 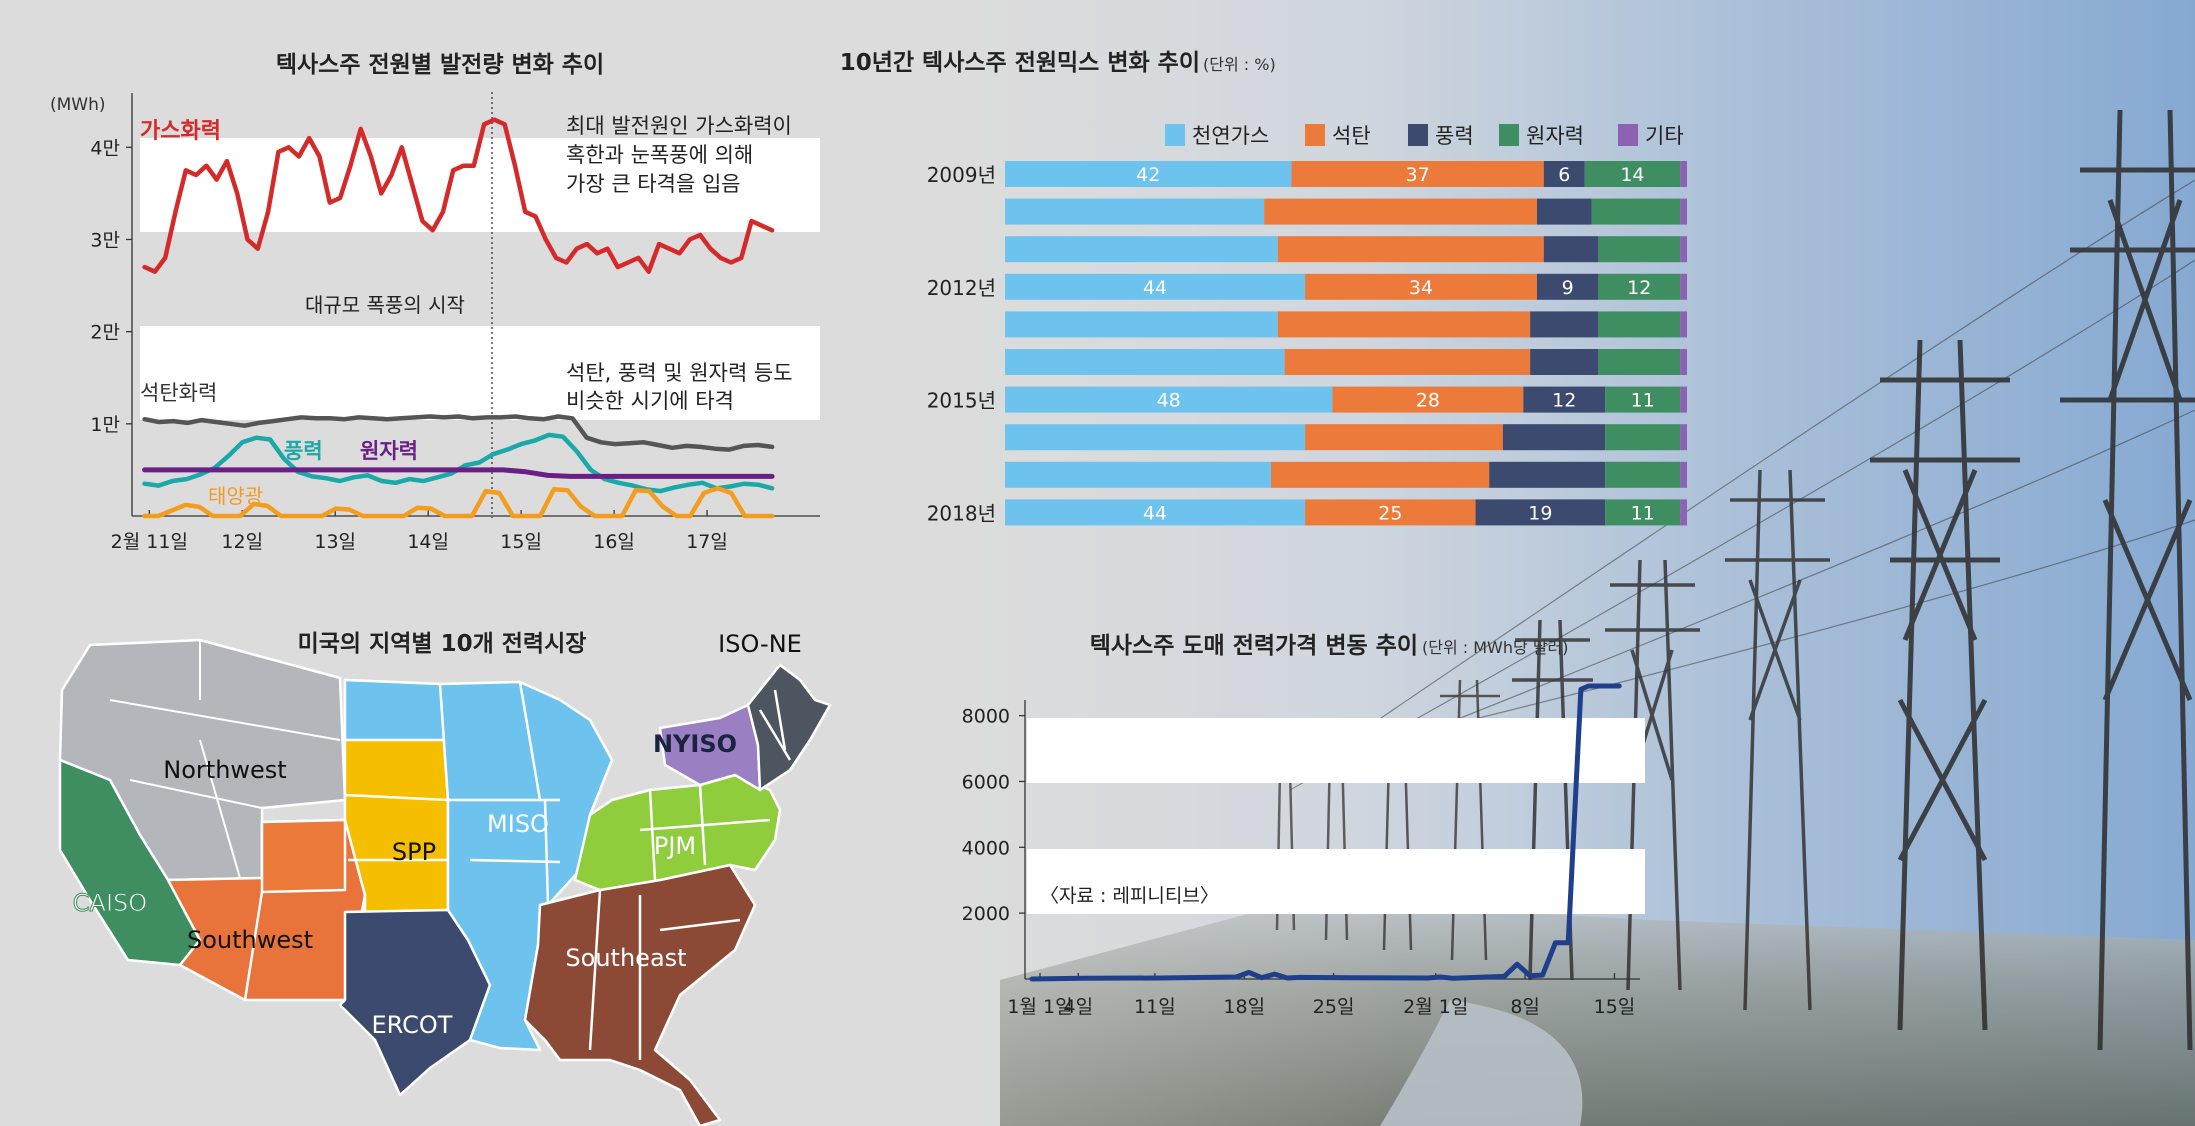 What do you see at coordinates (775, 725) in the screenshot?
I see `iso-ne-state-borders` at bounding box center [775, 725].